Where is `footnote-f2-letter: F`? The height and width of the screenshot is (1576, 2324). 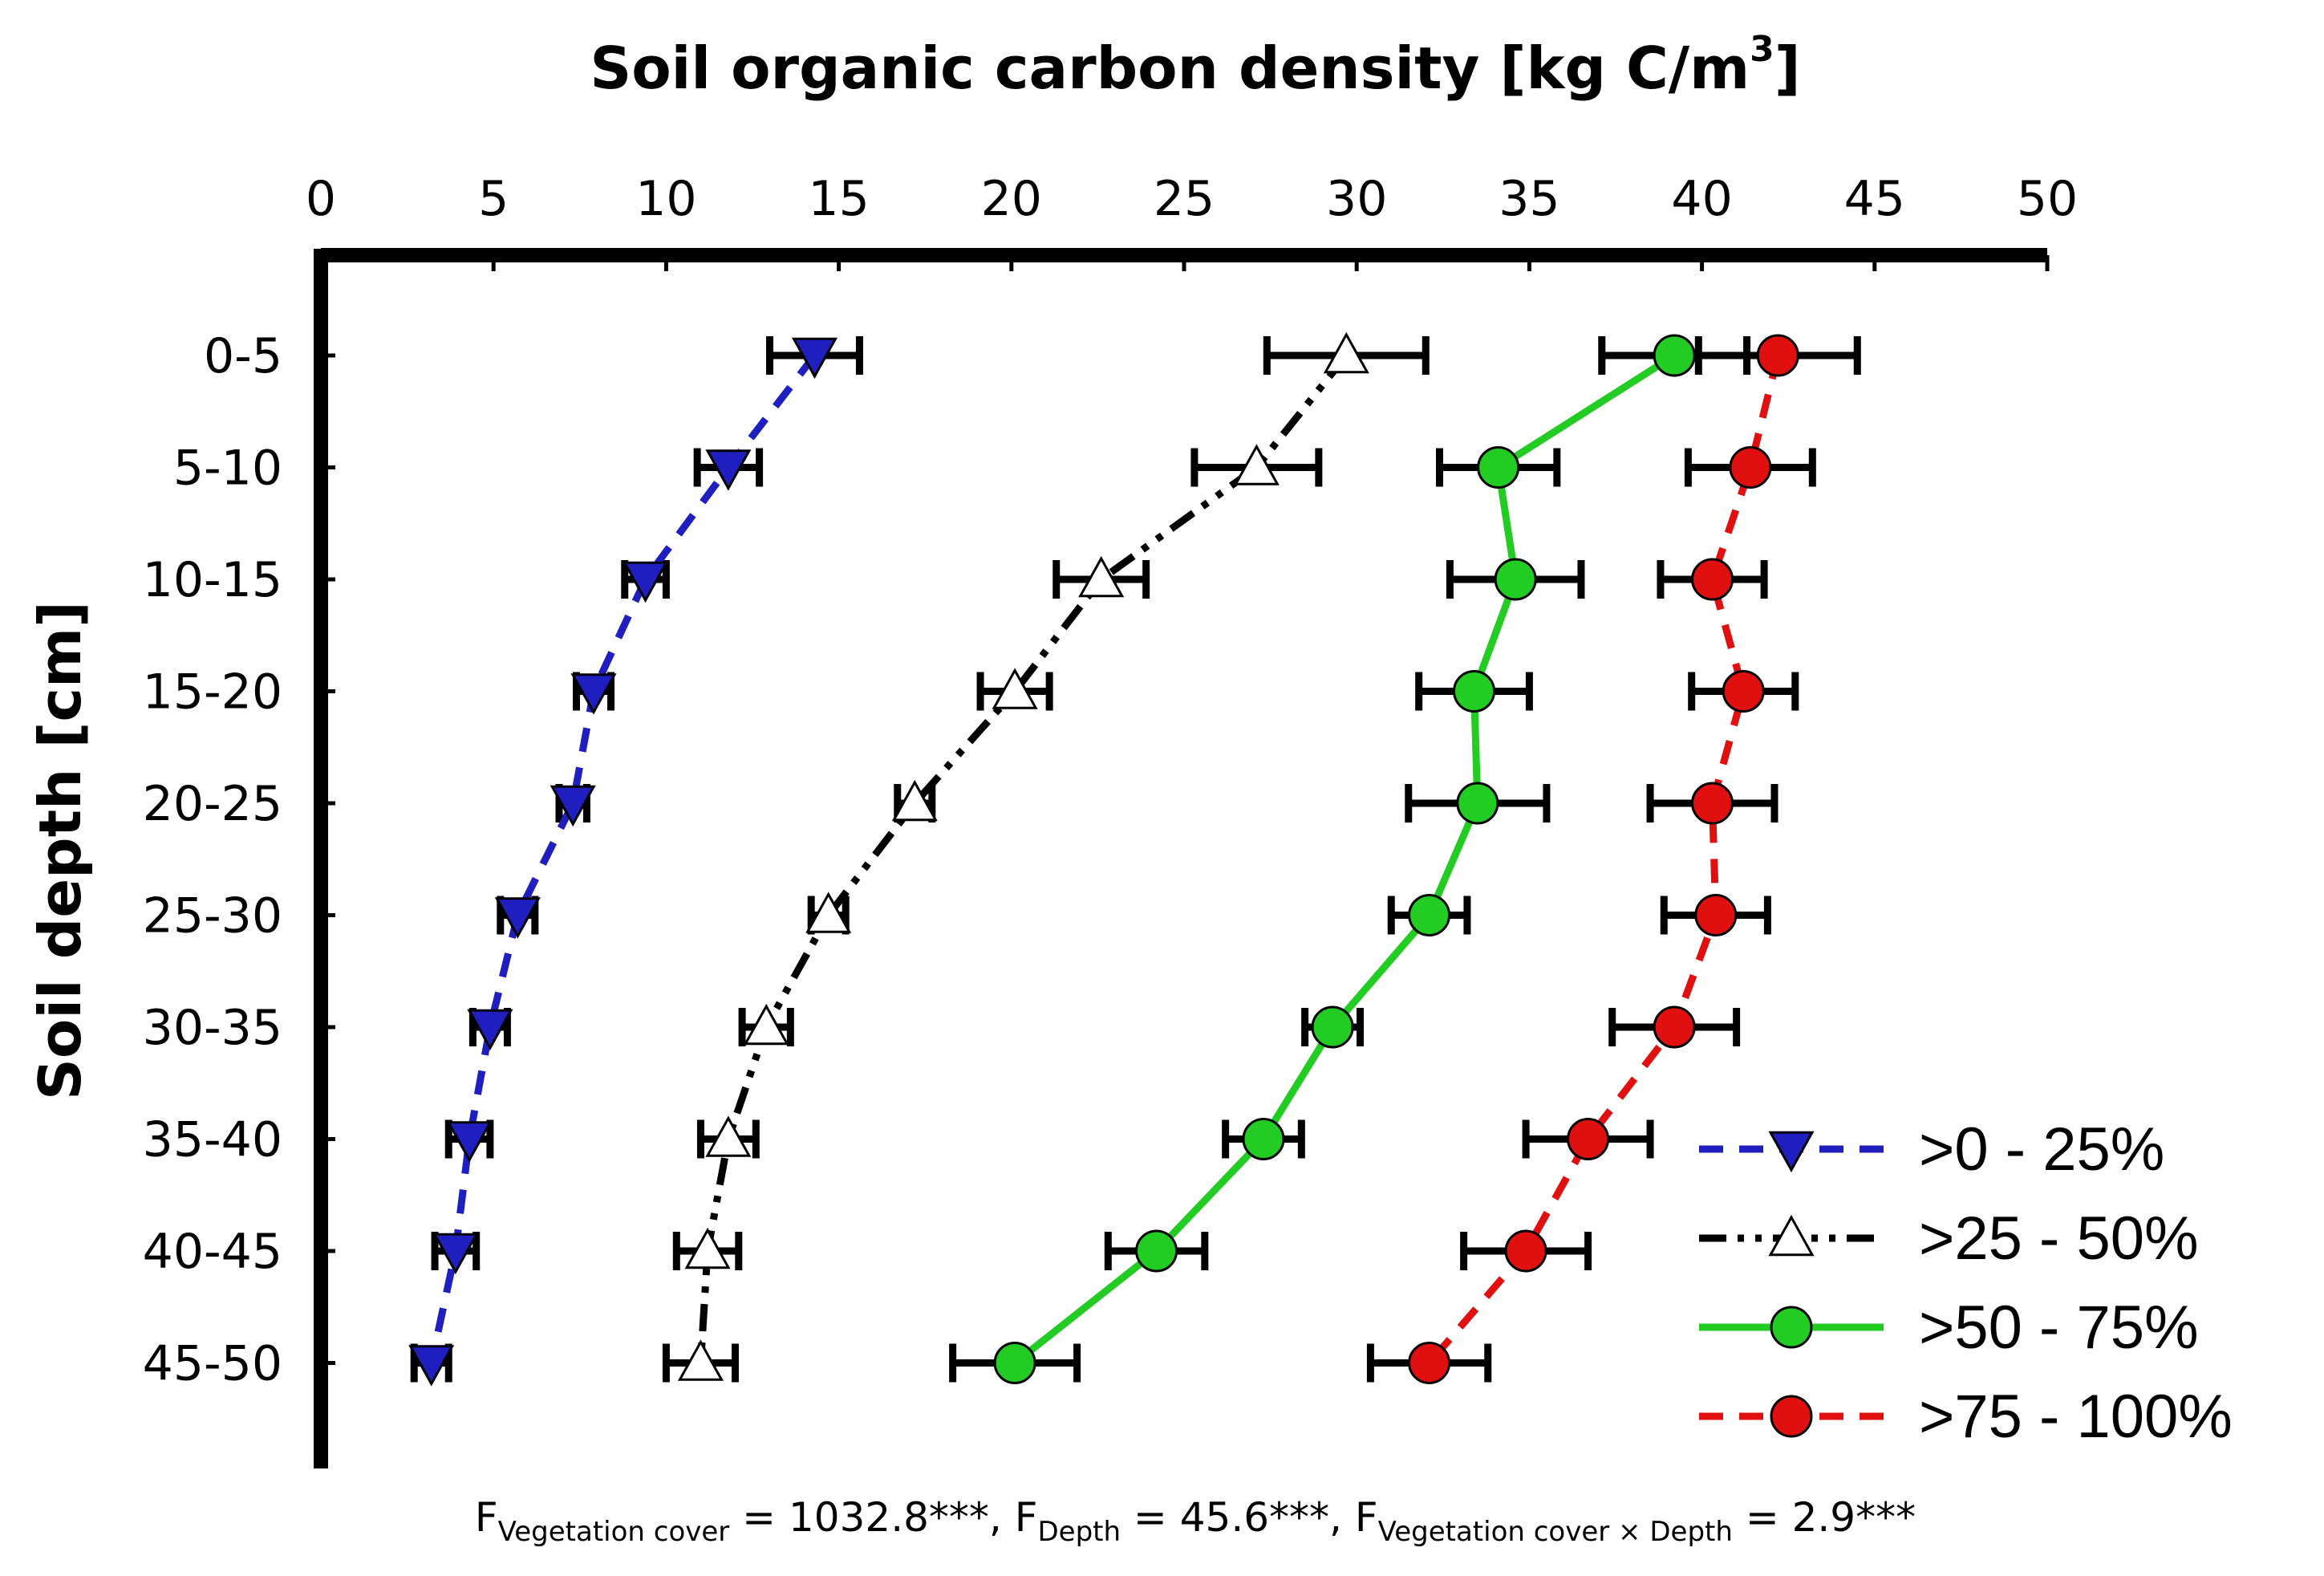
footnote-f2-letter: F is located at coordinates (1026, 1517).